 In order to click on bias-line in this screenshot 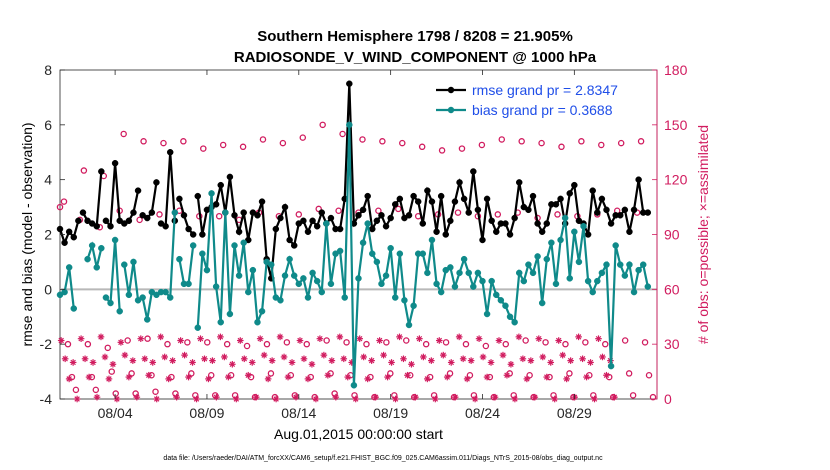, I will do `click(131, 281)`.